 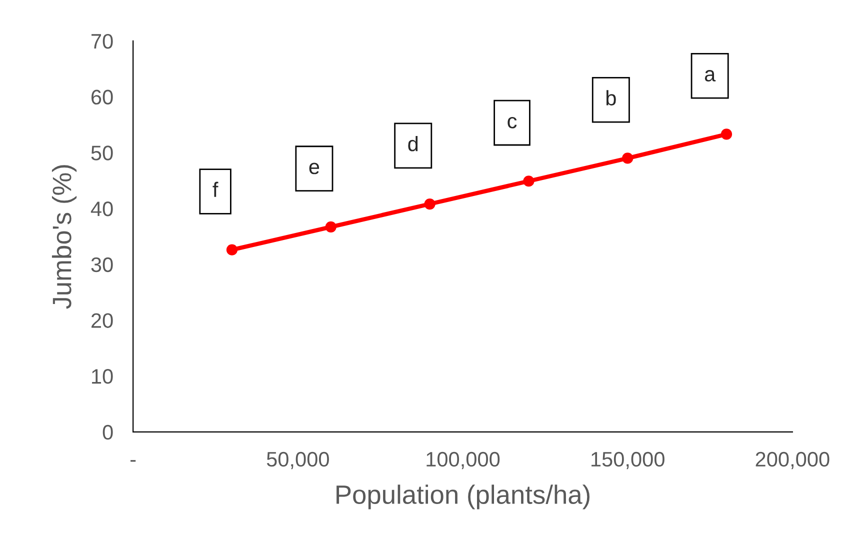 What do you see at coordinates (793, 461) in the screenshot?
I see `x-tick-label: 200,000` at bounding box center [793, 461].